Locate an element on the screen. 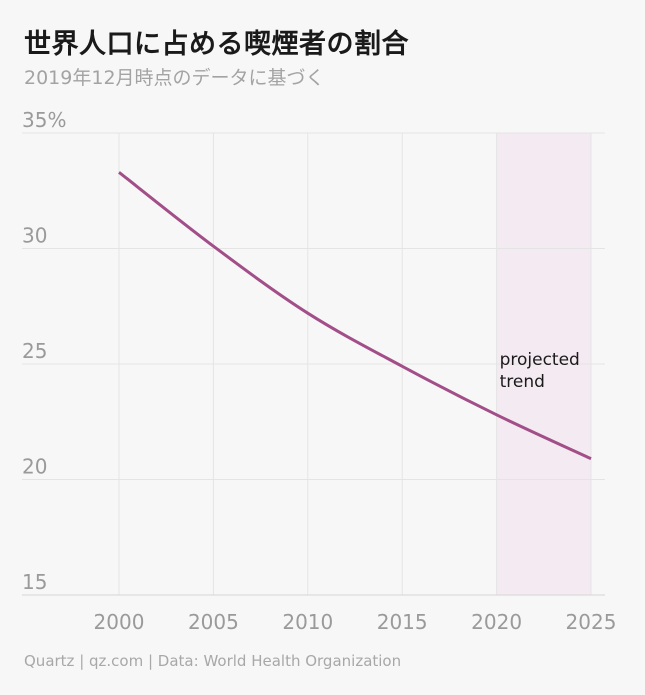 The width and height of the screenshot is (645, 695). y-tick-label: 25 is located at coordinates (34, 351).